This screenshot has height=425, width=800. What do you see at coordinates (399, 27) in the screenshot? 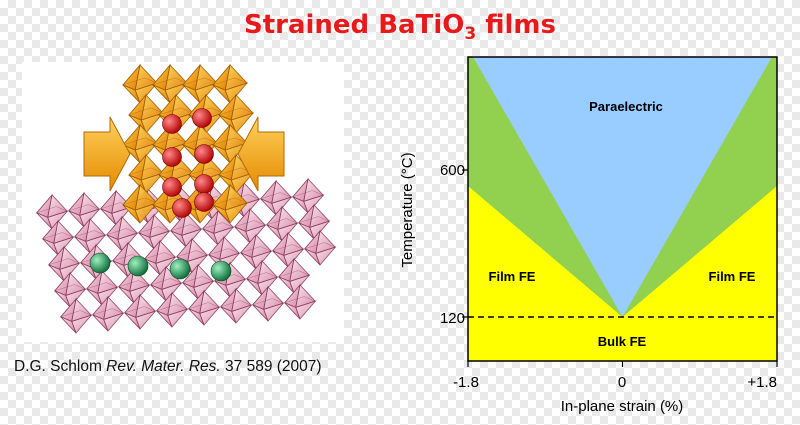
I see `page-title: Strained BaTiO3 films` at bounding box center [399, 27].